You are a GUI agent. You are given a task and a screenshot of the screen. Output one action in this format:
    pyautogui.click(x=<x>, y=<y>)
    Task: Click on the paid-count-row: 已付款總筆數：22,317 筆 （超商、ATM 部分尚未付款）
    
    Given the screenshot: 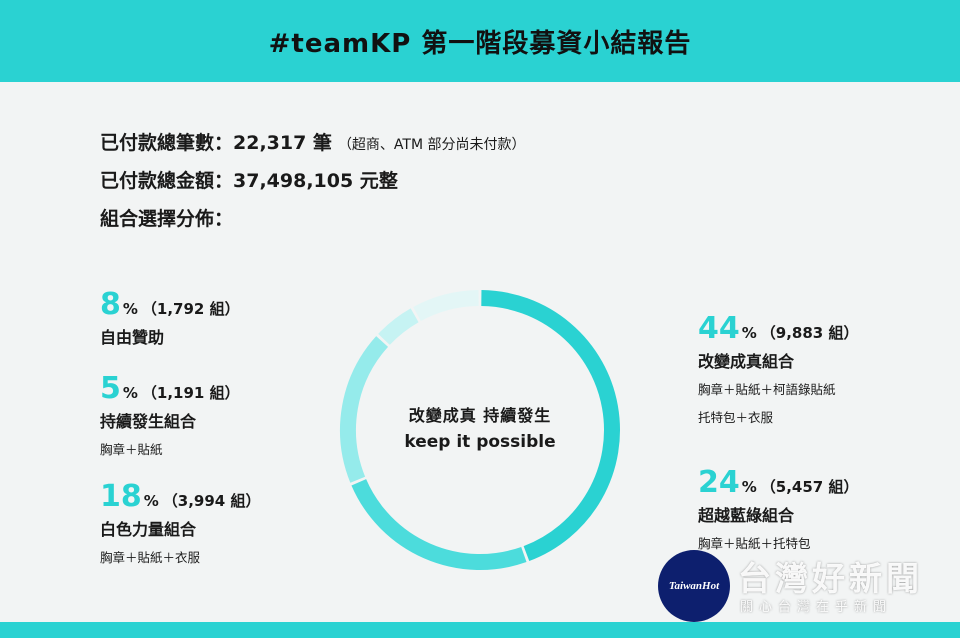 What is the action you would take?
    pyautogui.click(x=313, y=147)
    